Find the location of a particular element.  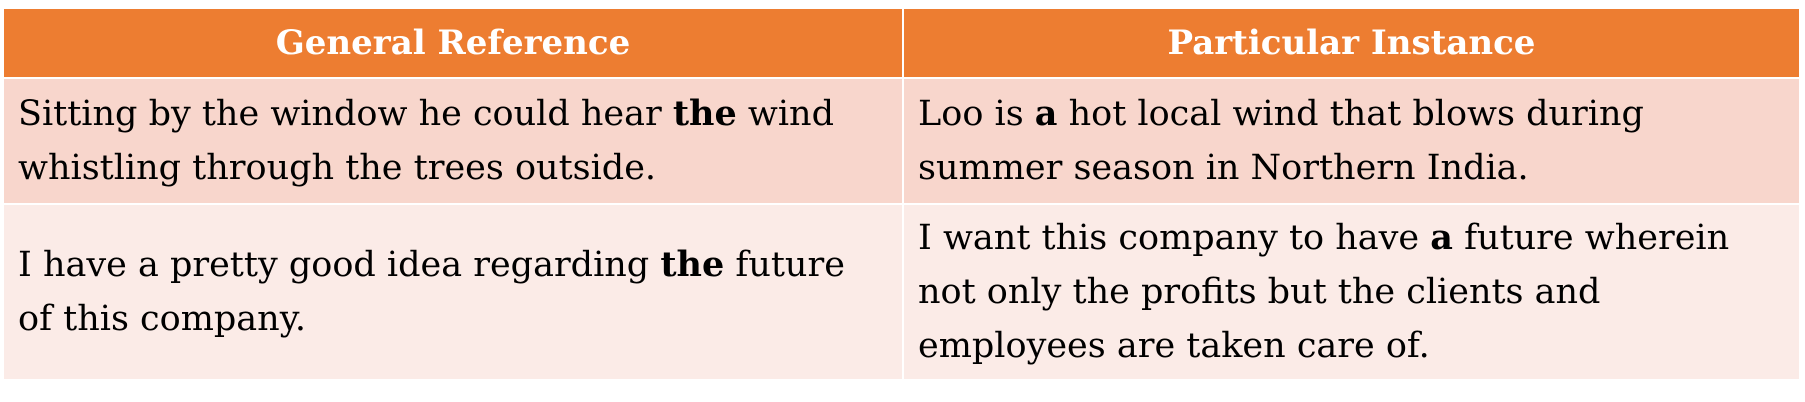

text-before: I have a pretty good idea regarding is located at coordinates (339, 265).